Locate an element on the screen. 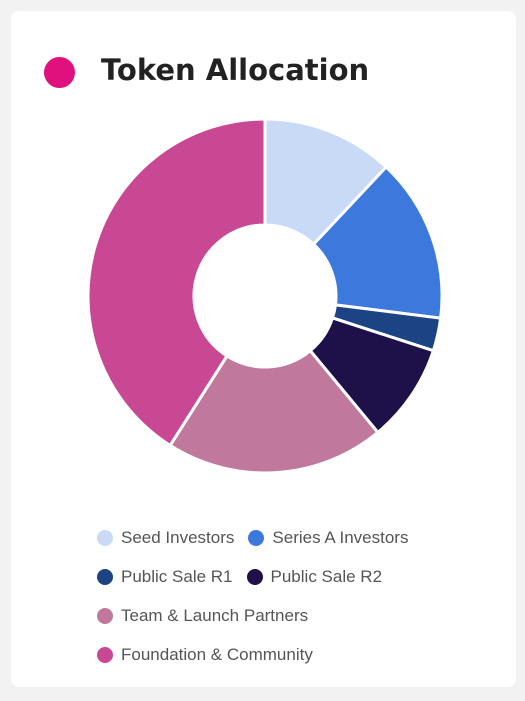 The image size is (525, 701). donut-slice-series-a-investors is located at coordinates (377, 242).